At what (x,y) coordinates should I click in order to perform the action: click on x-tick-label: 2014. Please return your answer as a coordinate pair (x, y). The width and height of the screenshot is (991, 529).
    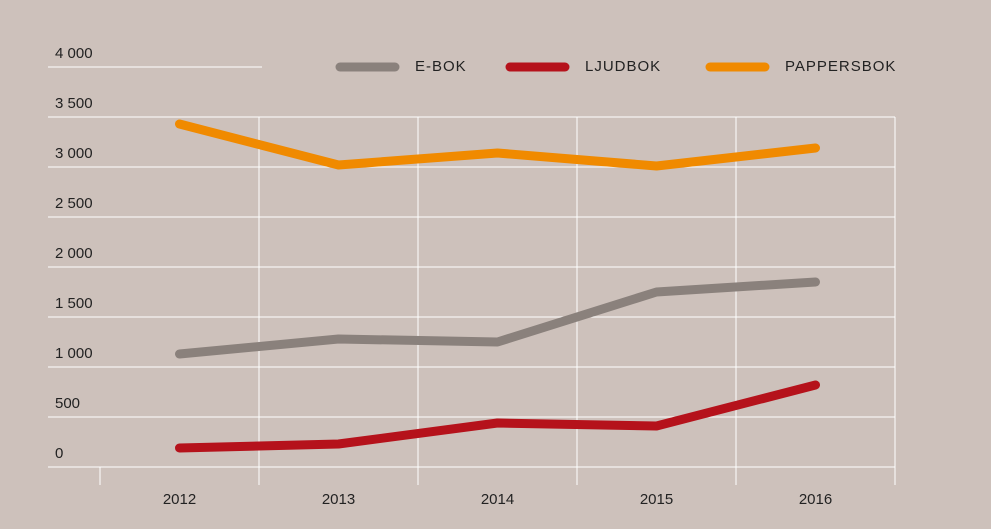
    Looking at the image, I should click on (497, 499).